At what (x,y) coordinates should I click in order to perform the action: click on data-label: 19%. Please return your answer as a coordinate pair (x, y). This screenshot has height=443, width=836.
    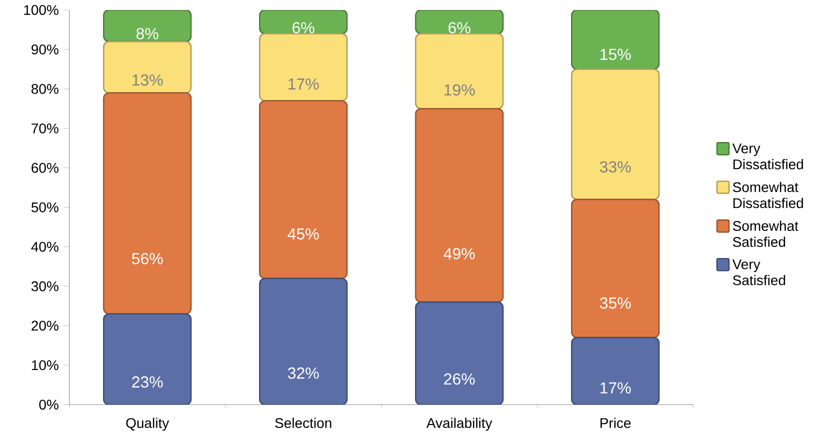
    Looking at the image, I should click on (459, 90).